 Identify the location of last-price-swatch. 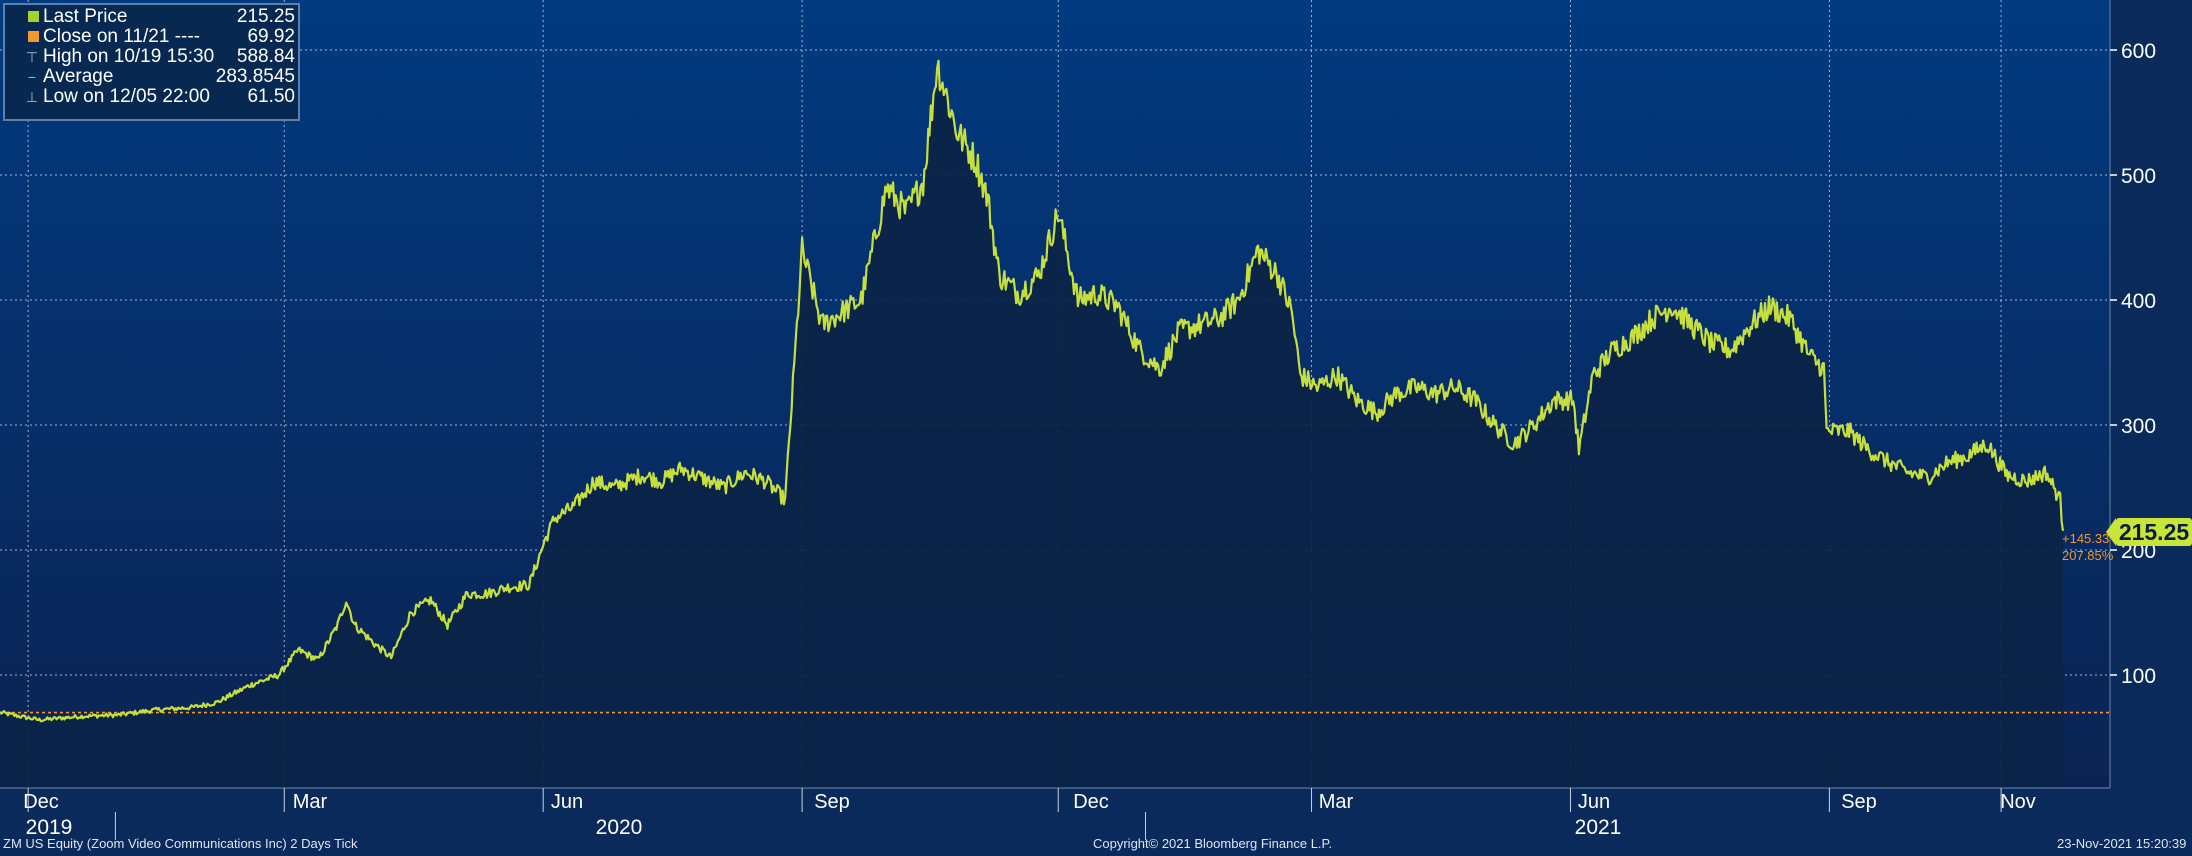
(33, 16).